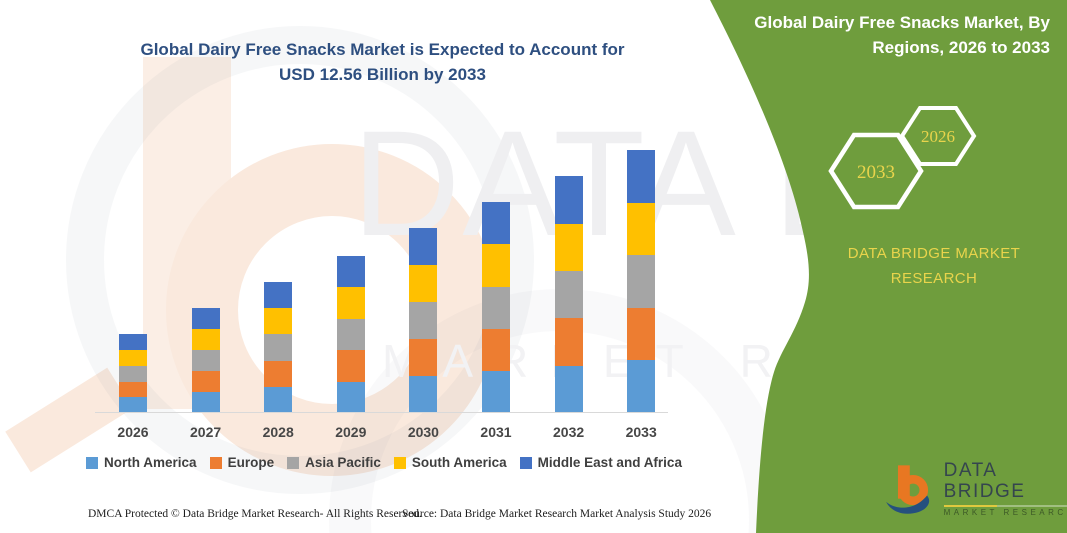  Describe the element at coordinates (984, 481) in the screenshot. I see `logo-name: DATA BRIDGE` at that location.